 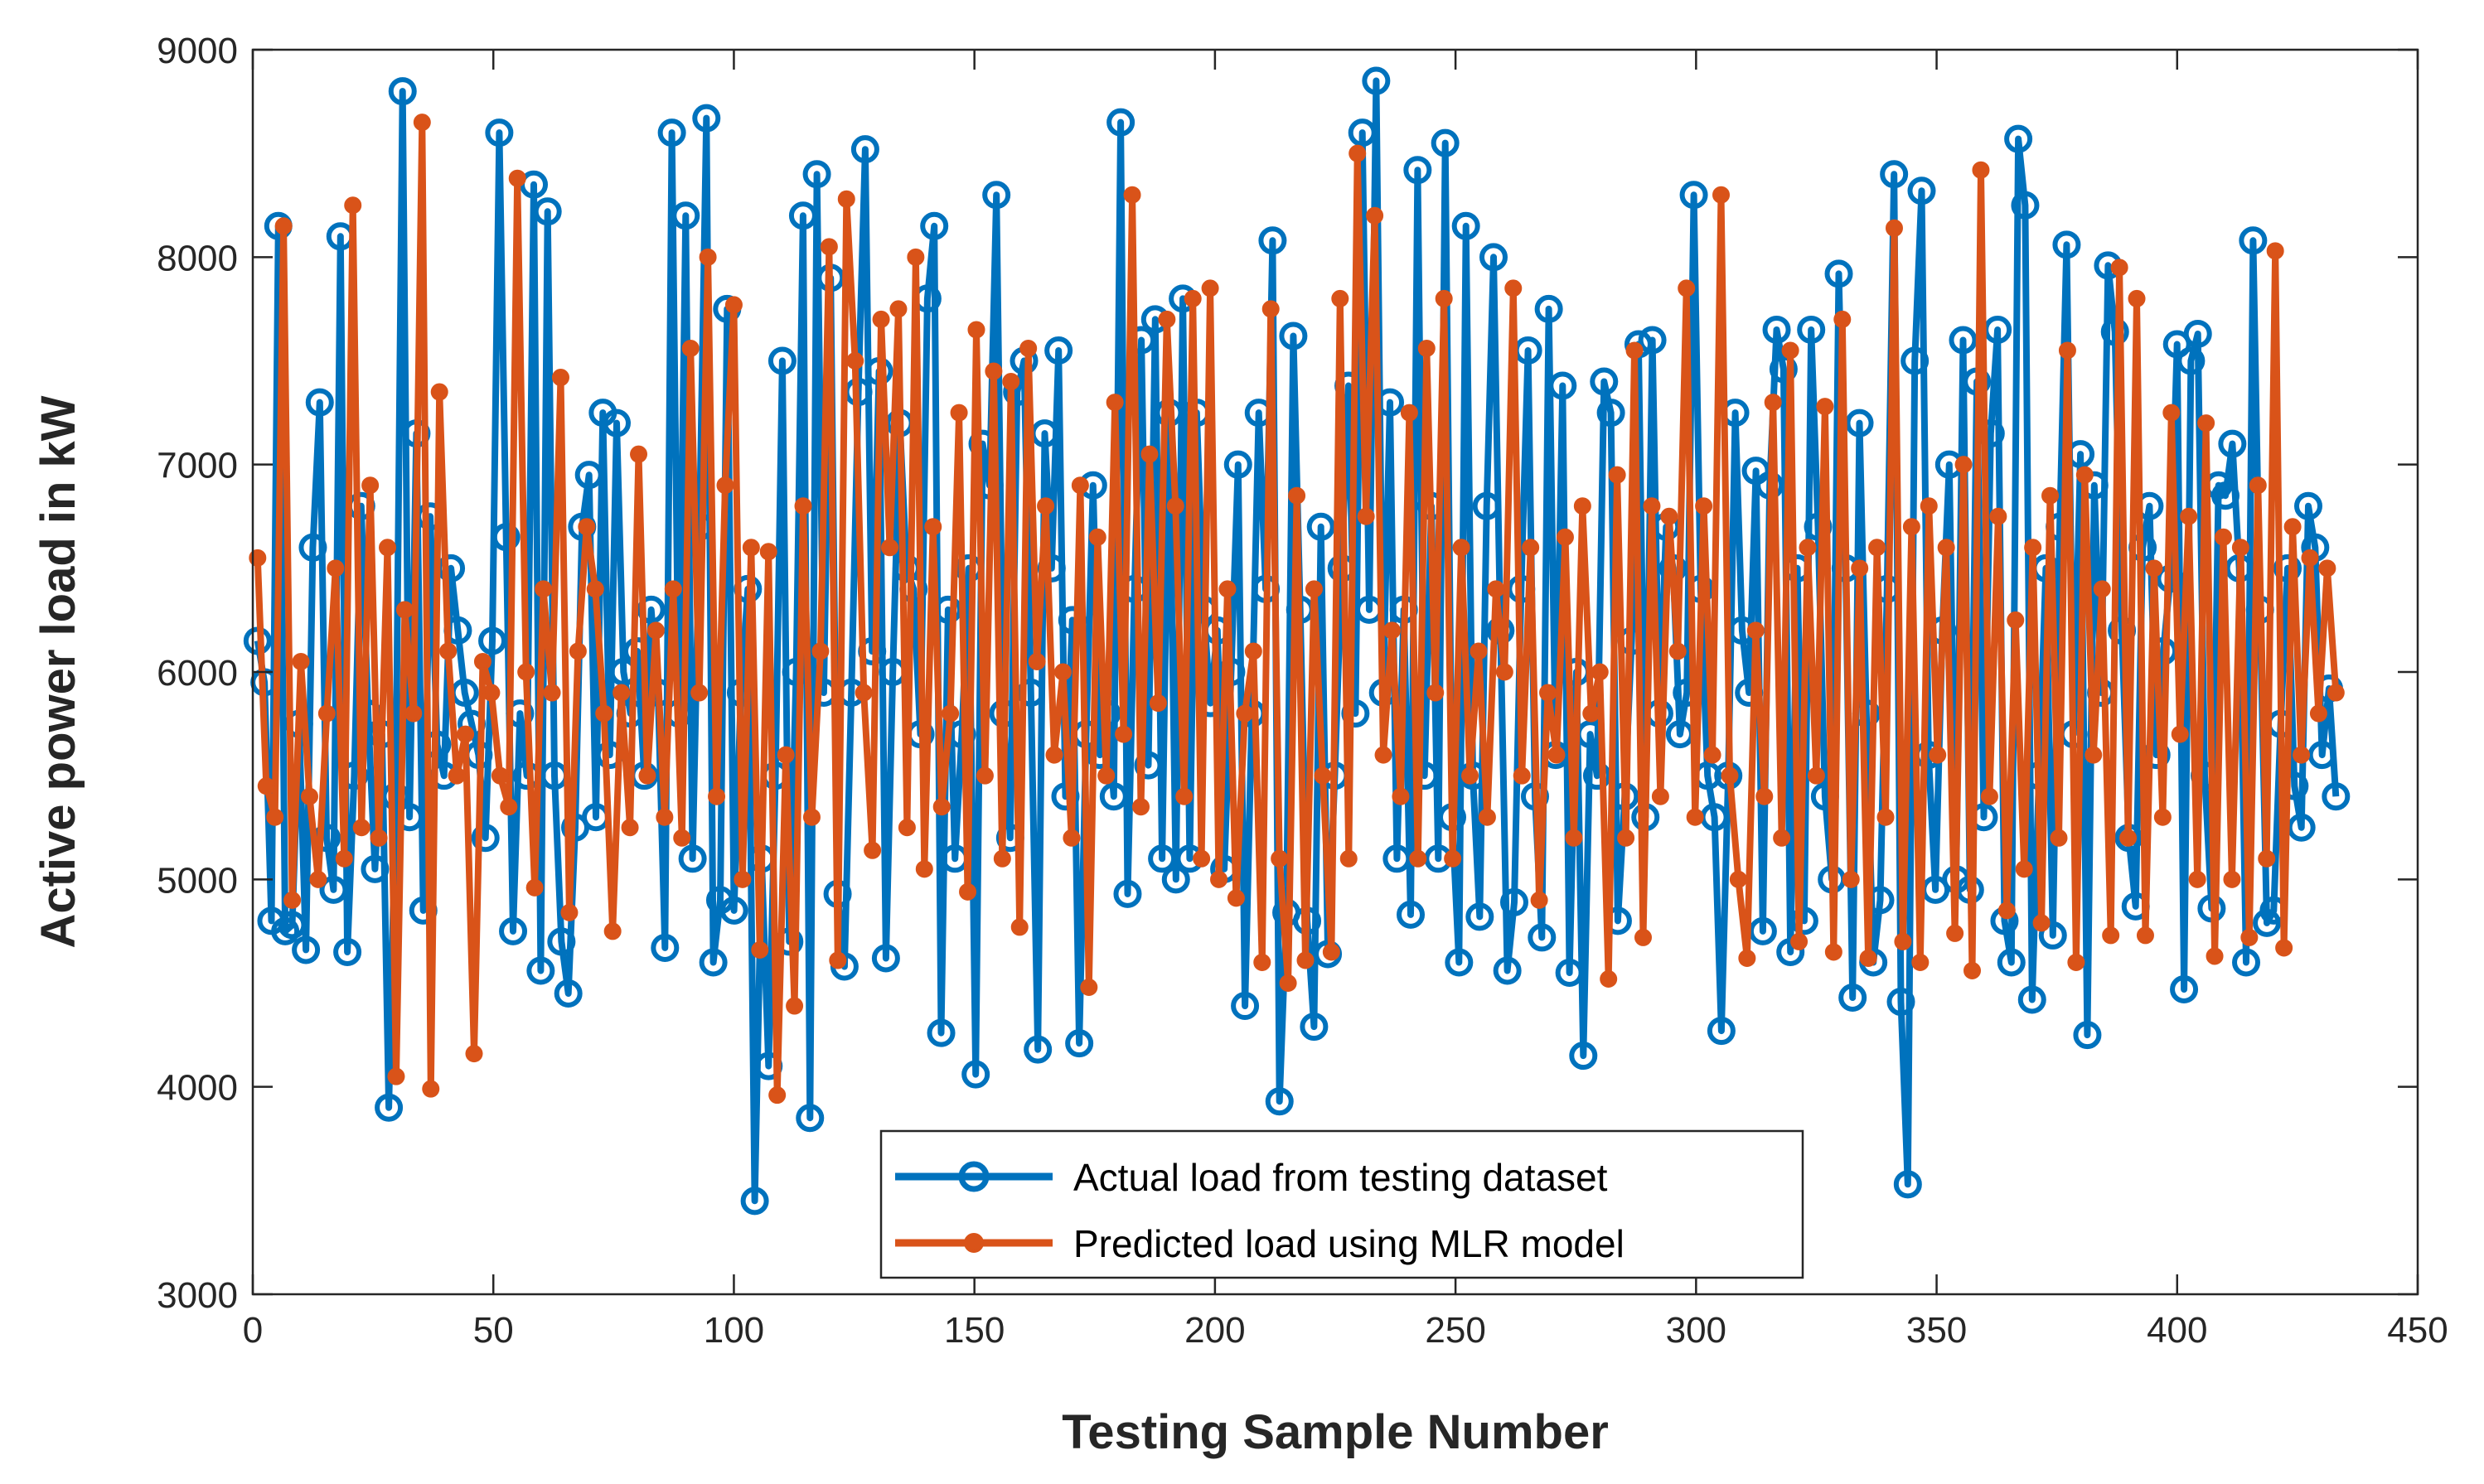 What do you see at coordinates (1214, 1330) in the screenshot?
I see `x-tick-label: 200` at bounding box center [1214, 1330].